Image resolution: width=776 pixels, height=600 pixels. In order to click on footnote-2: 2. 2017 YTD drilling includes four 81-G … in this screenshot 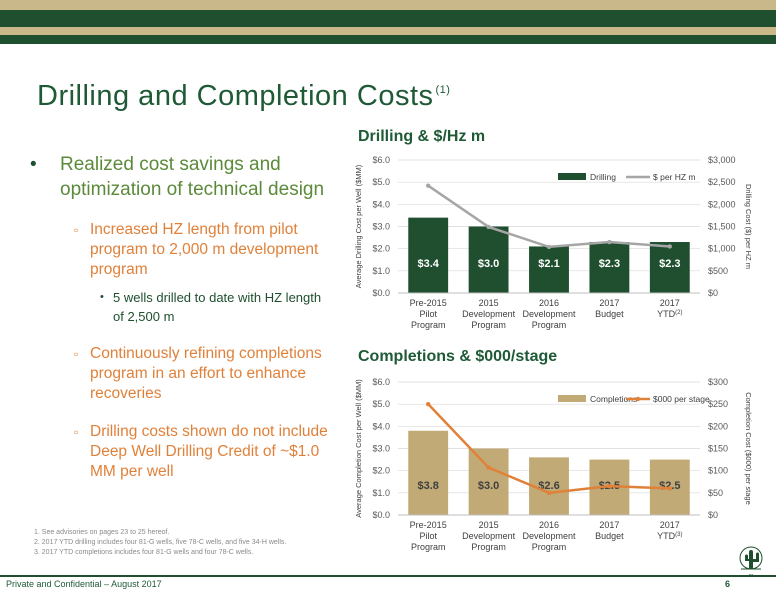, I will do `click(160, 542)`.